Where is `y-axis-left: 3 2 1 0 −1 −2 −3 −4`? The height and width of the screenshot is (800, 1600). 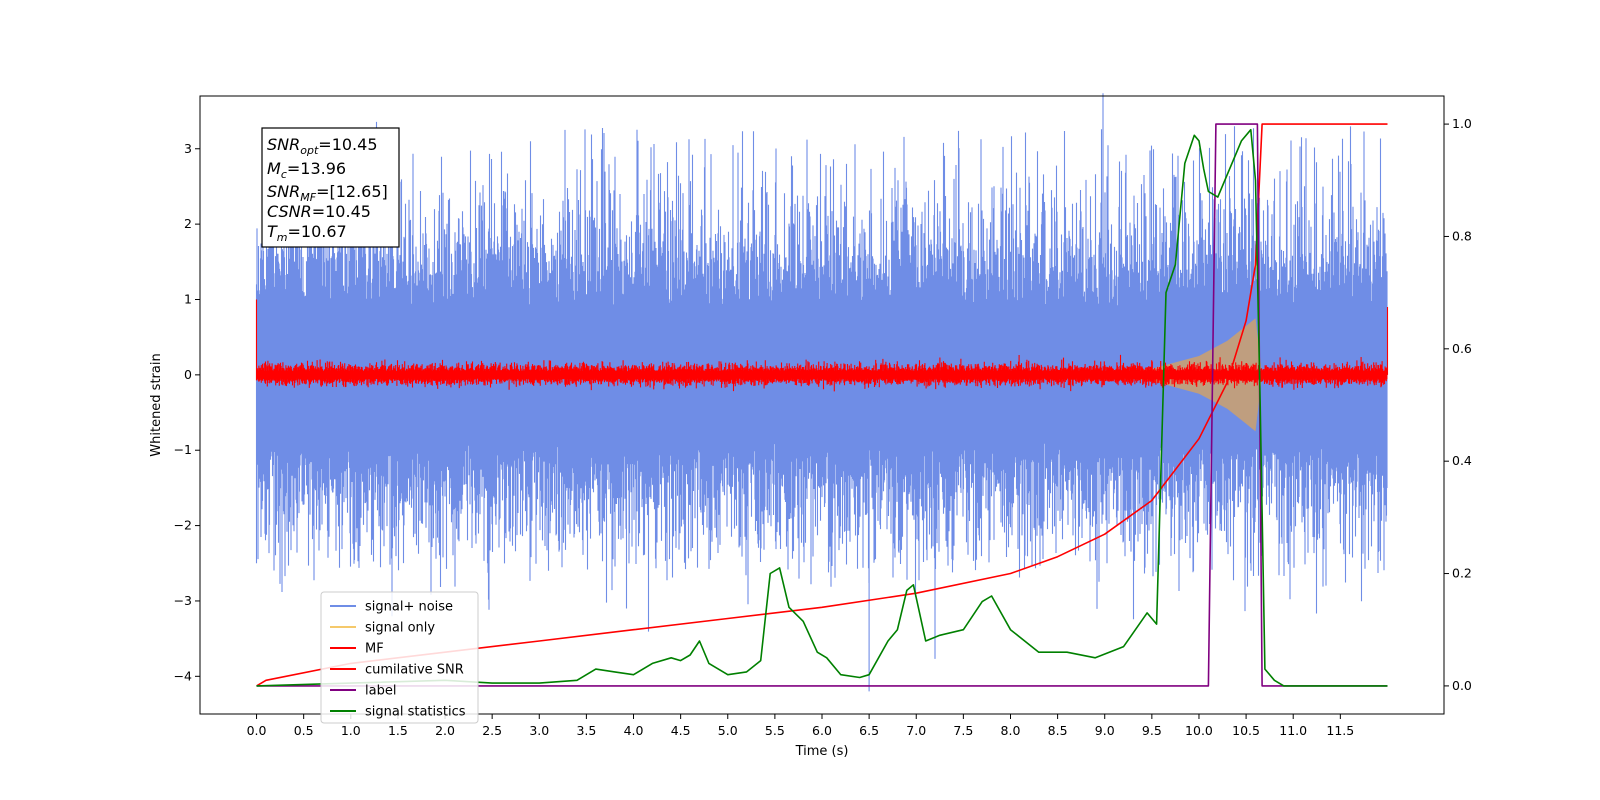 y-axis-left: 3 2 1 0 −1 −2 −3 −4 is located at coordinates (187, 412).